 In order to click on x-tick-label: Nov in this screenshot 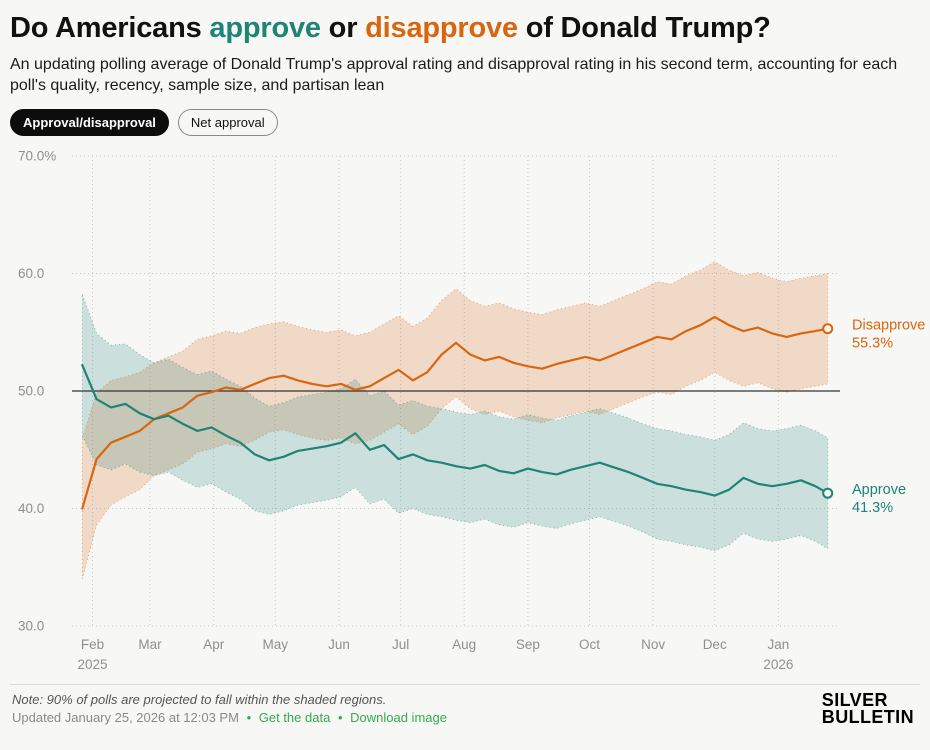, I will do `click(653, 644)`.